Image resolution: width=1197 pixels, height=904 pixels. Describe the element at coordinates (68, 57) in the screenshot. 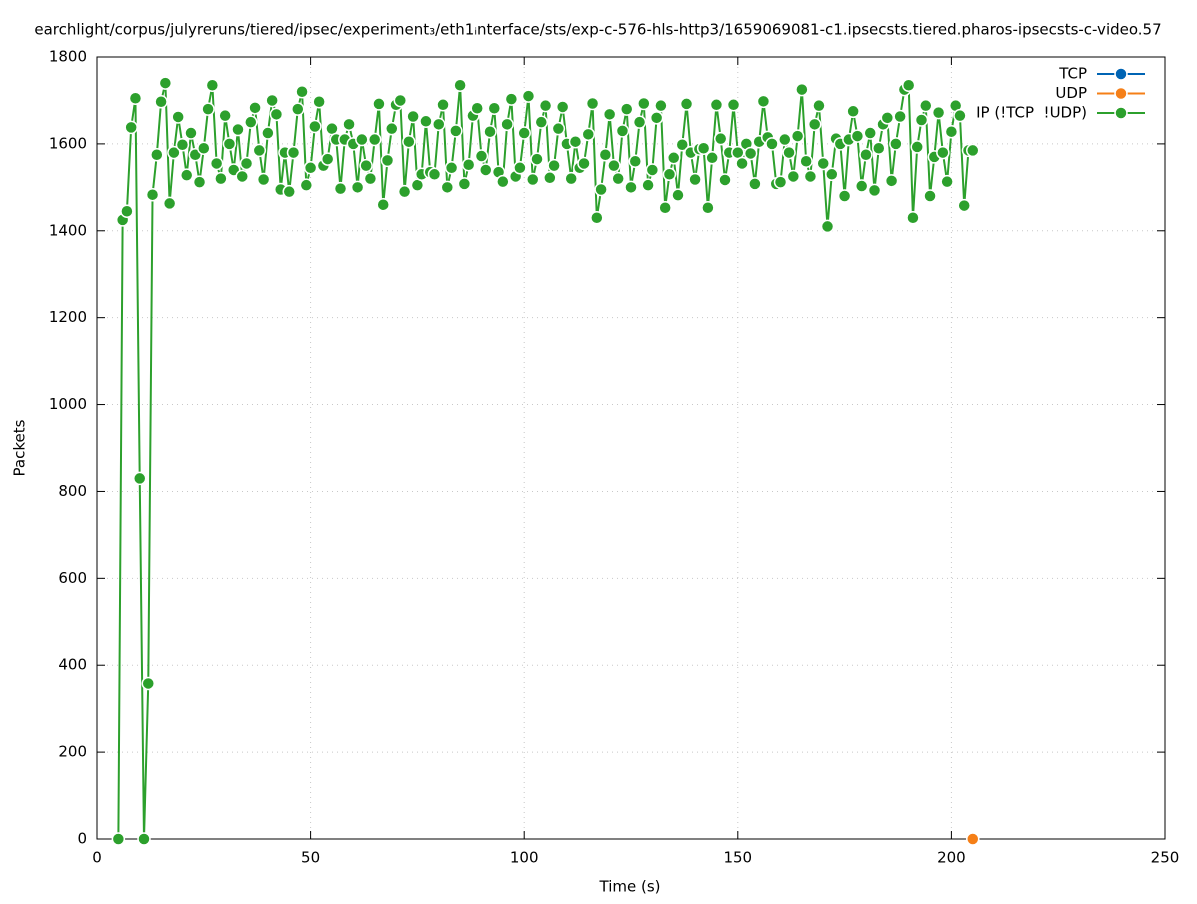

I see `y-tick-label: 1800` at that location.